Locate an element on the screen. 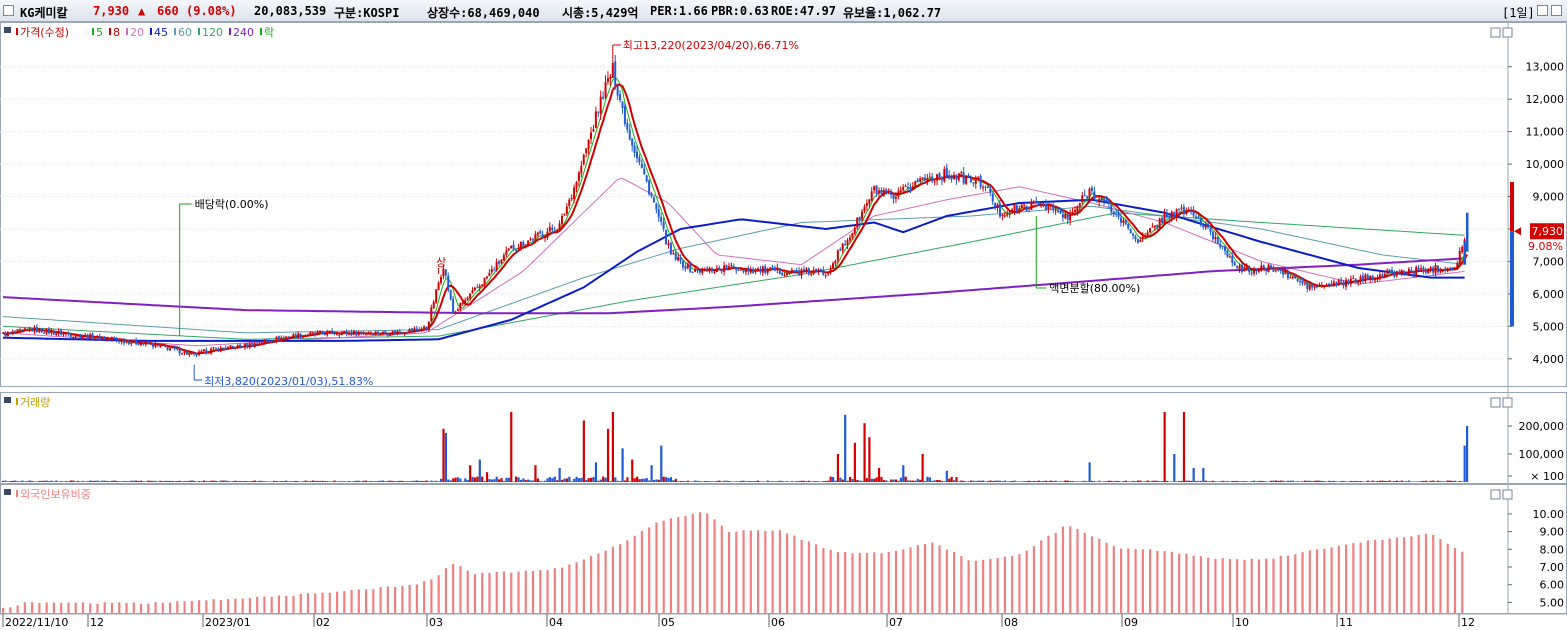  x-axis-label: 02 is located at coordinates (323, 622).